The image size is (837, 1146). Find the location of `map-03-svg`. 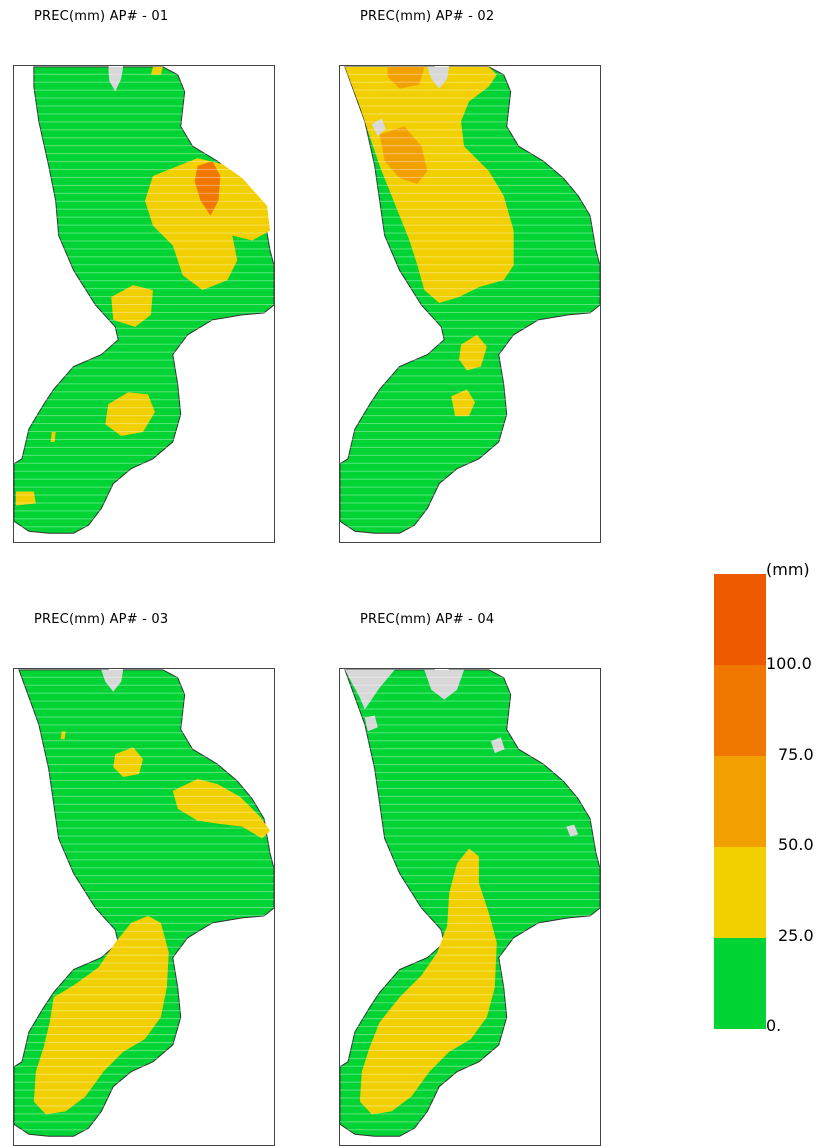

map-03-svg is located at coordinates (144, 907).